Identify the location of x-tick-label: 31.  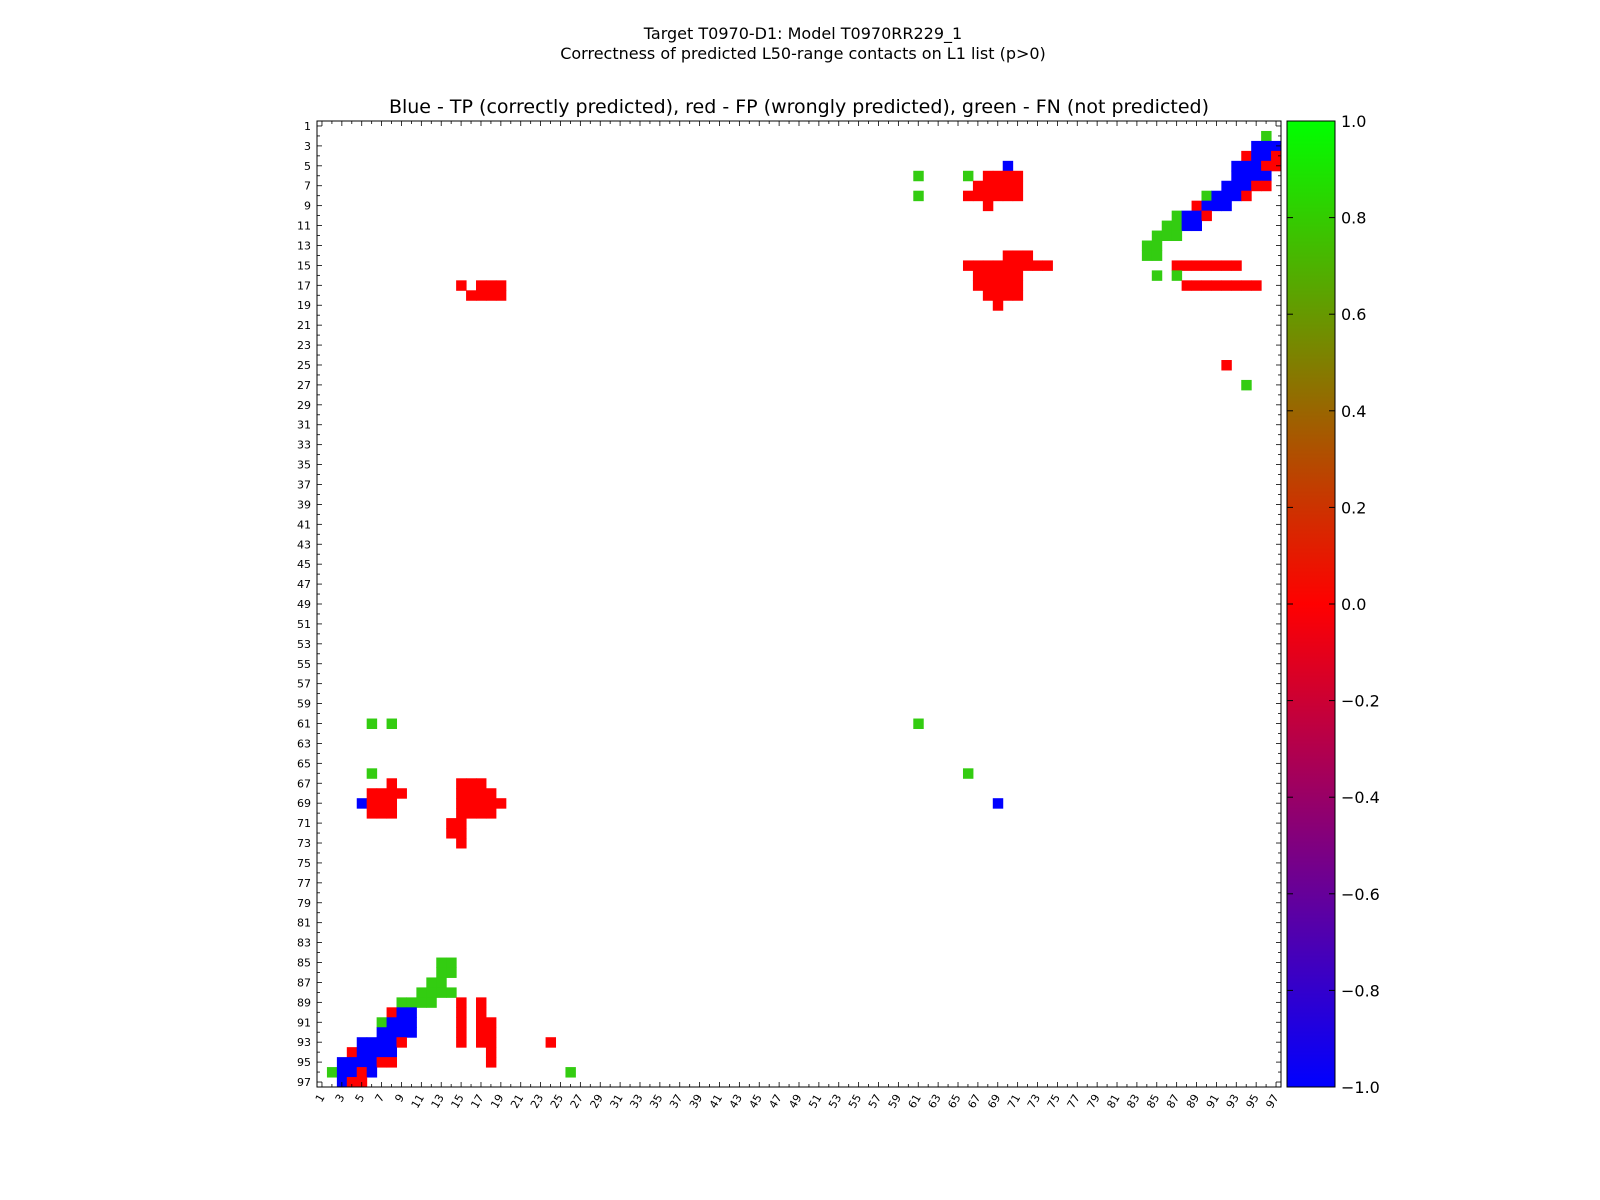
(616, 1101).